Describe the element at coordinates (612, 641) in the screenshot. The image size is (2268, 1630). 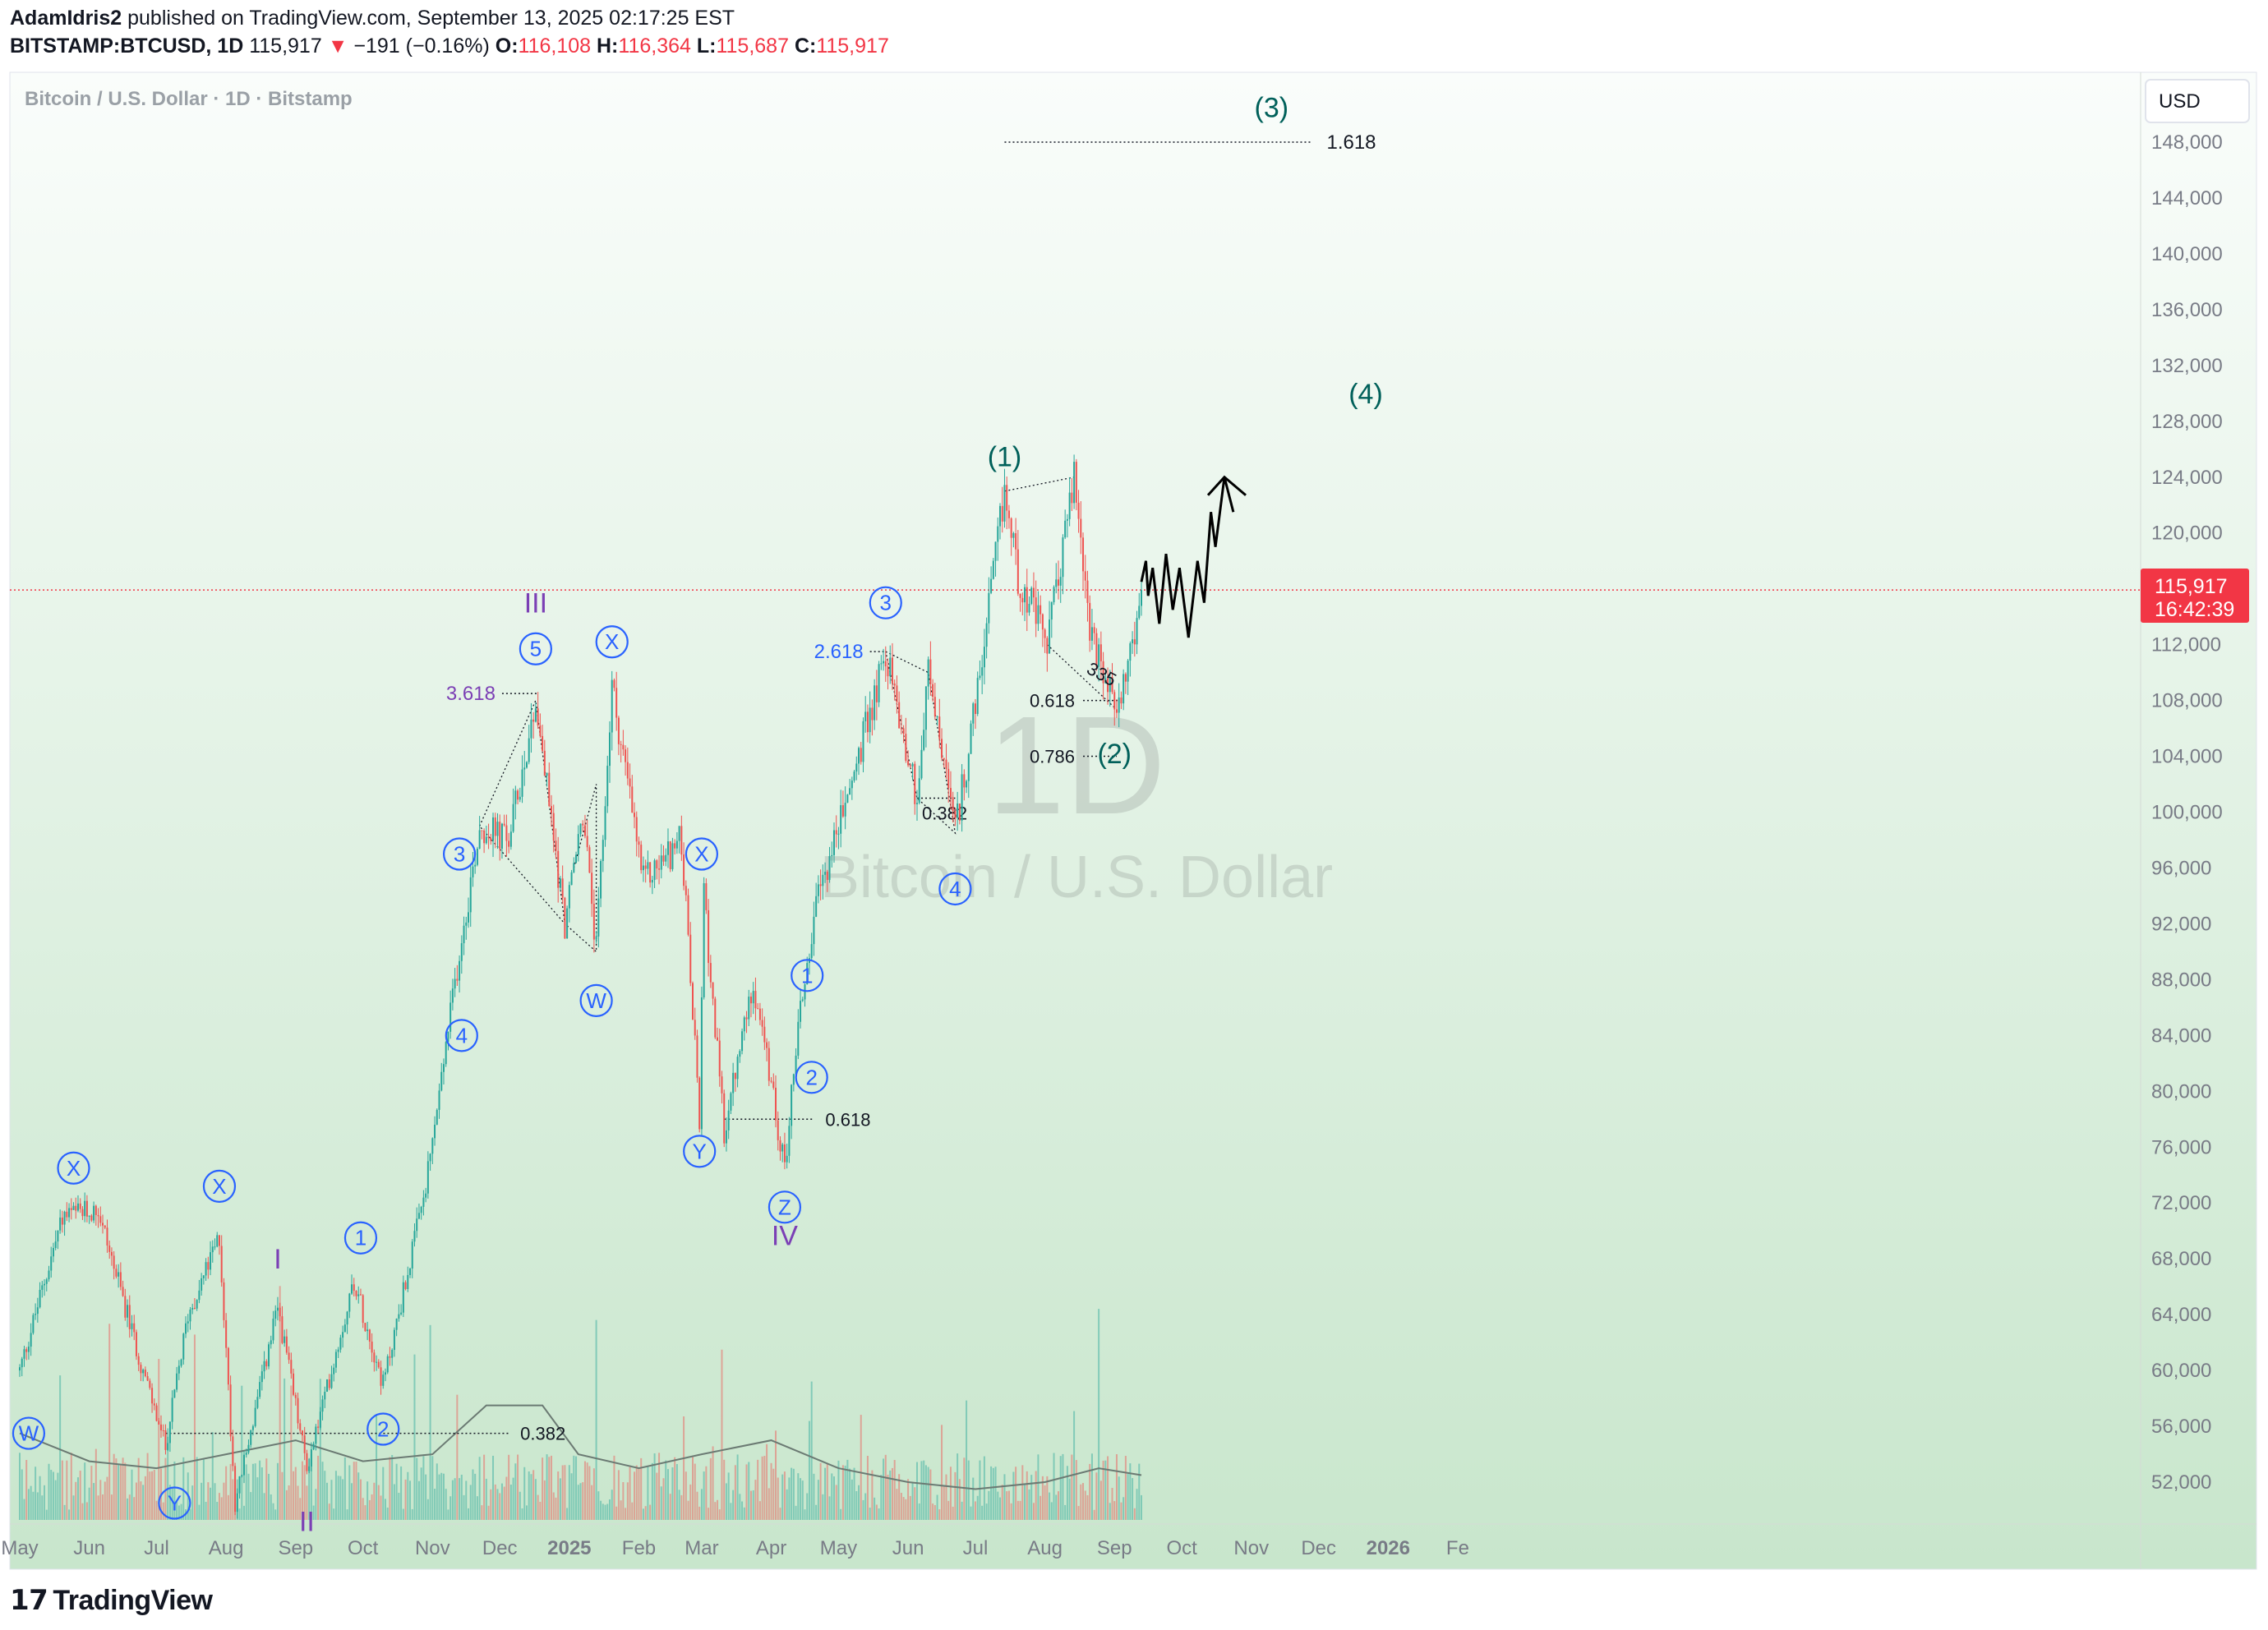
I see `wave-label: X` at that location.